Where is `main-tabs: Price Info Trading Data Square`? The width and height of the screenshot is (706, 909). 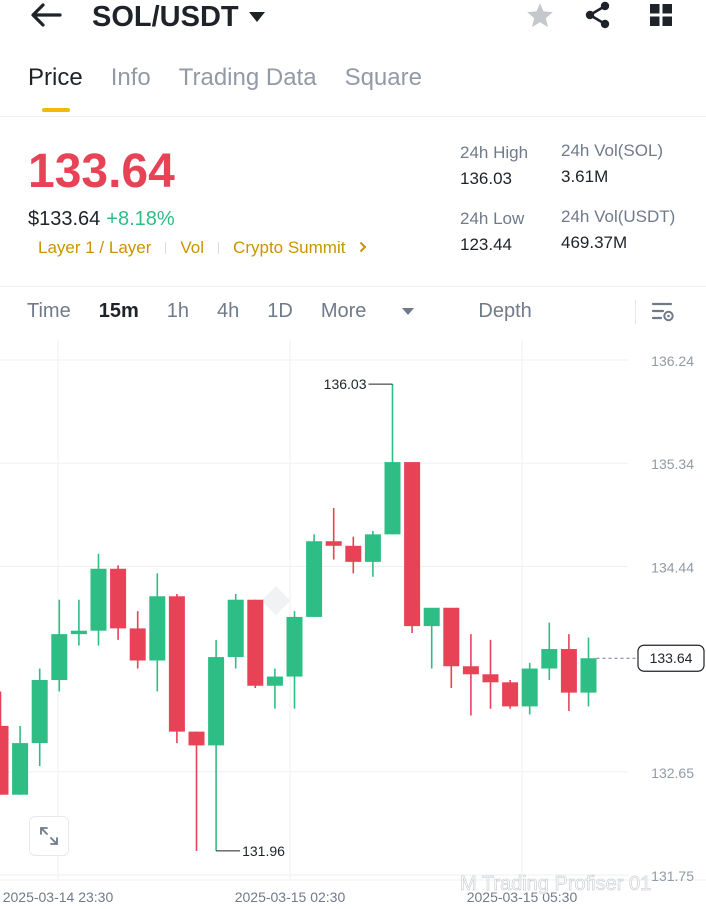 main-tabs: Price Info Trading Data Square is located at coordinates (225, 88).